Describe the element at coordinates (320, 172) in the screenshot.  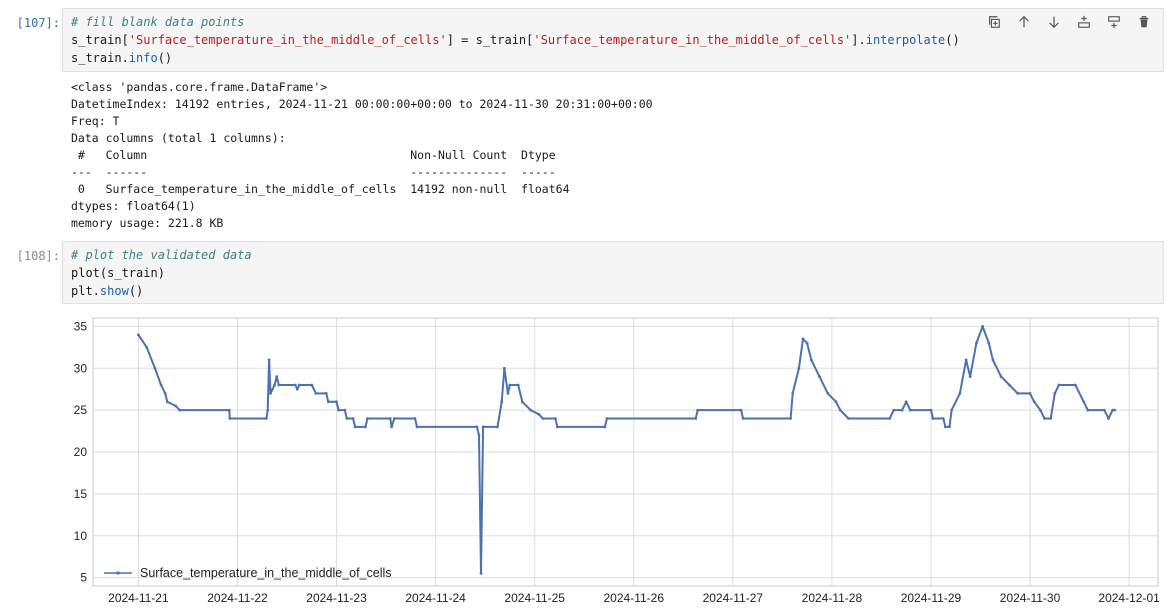
I see `output-line: --- ------ -------------- -----` at that location.